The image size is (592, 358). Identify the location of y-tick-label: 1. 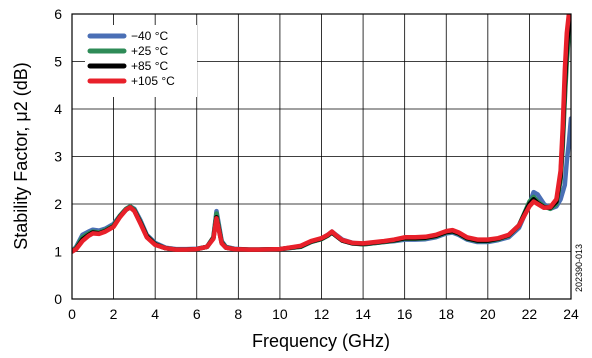
(58, 252).